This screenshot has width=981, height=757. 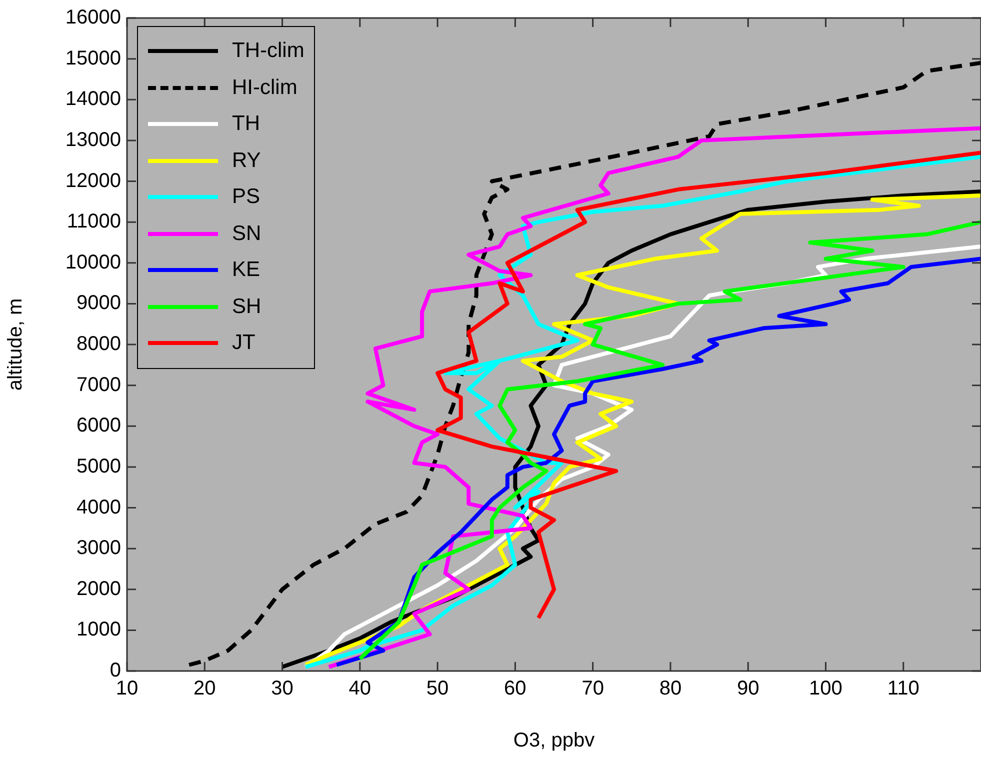 I want to click on y-tick-label: 7000, so click(x=98, y=385).